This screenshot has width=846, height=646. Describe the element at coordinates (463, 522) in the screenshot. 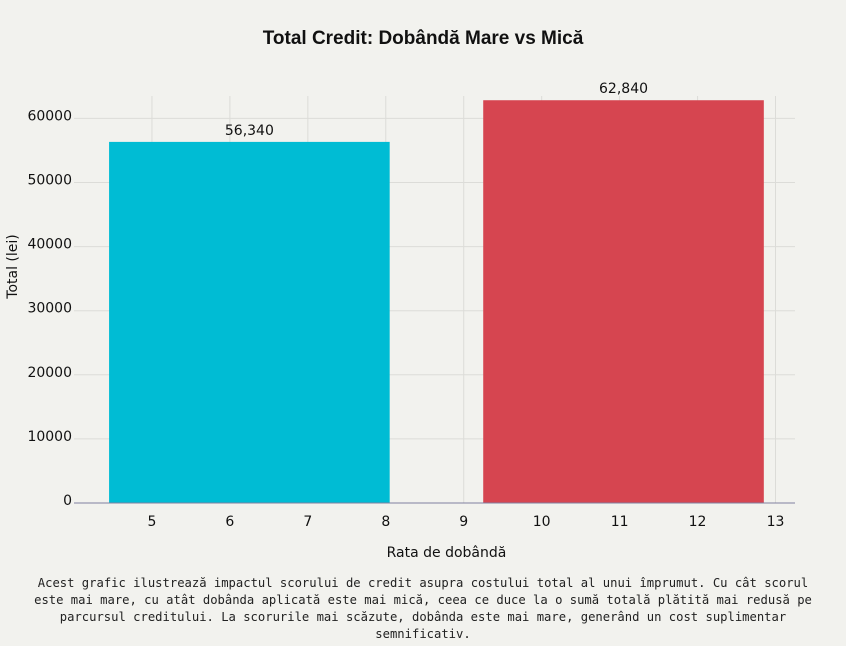

I see `x-tick-label: 9` at that location.